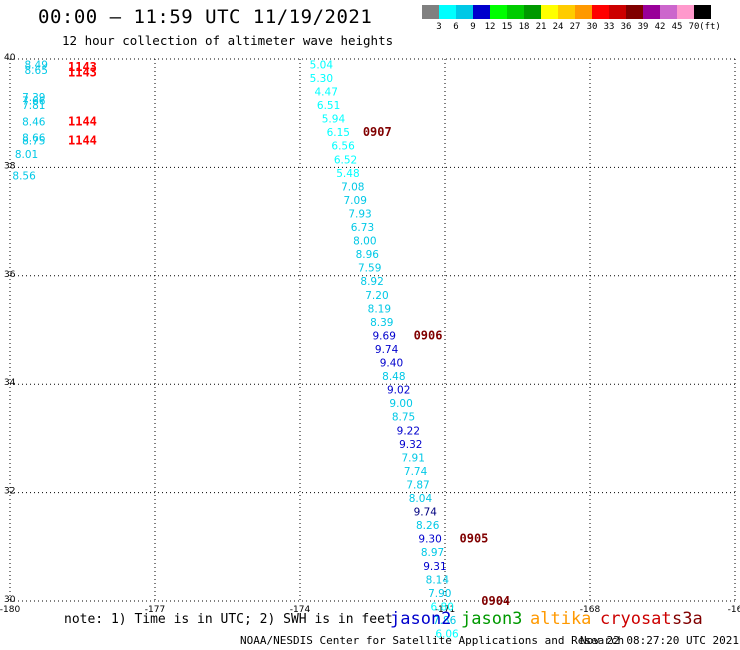  Describe the element at coordinates (524, 27) in the screenshot. I see `legend-tick-label: 18` at that location.